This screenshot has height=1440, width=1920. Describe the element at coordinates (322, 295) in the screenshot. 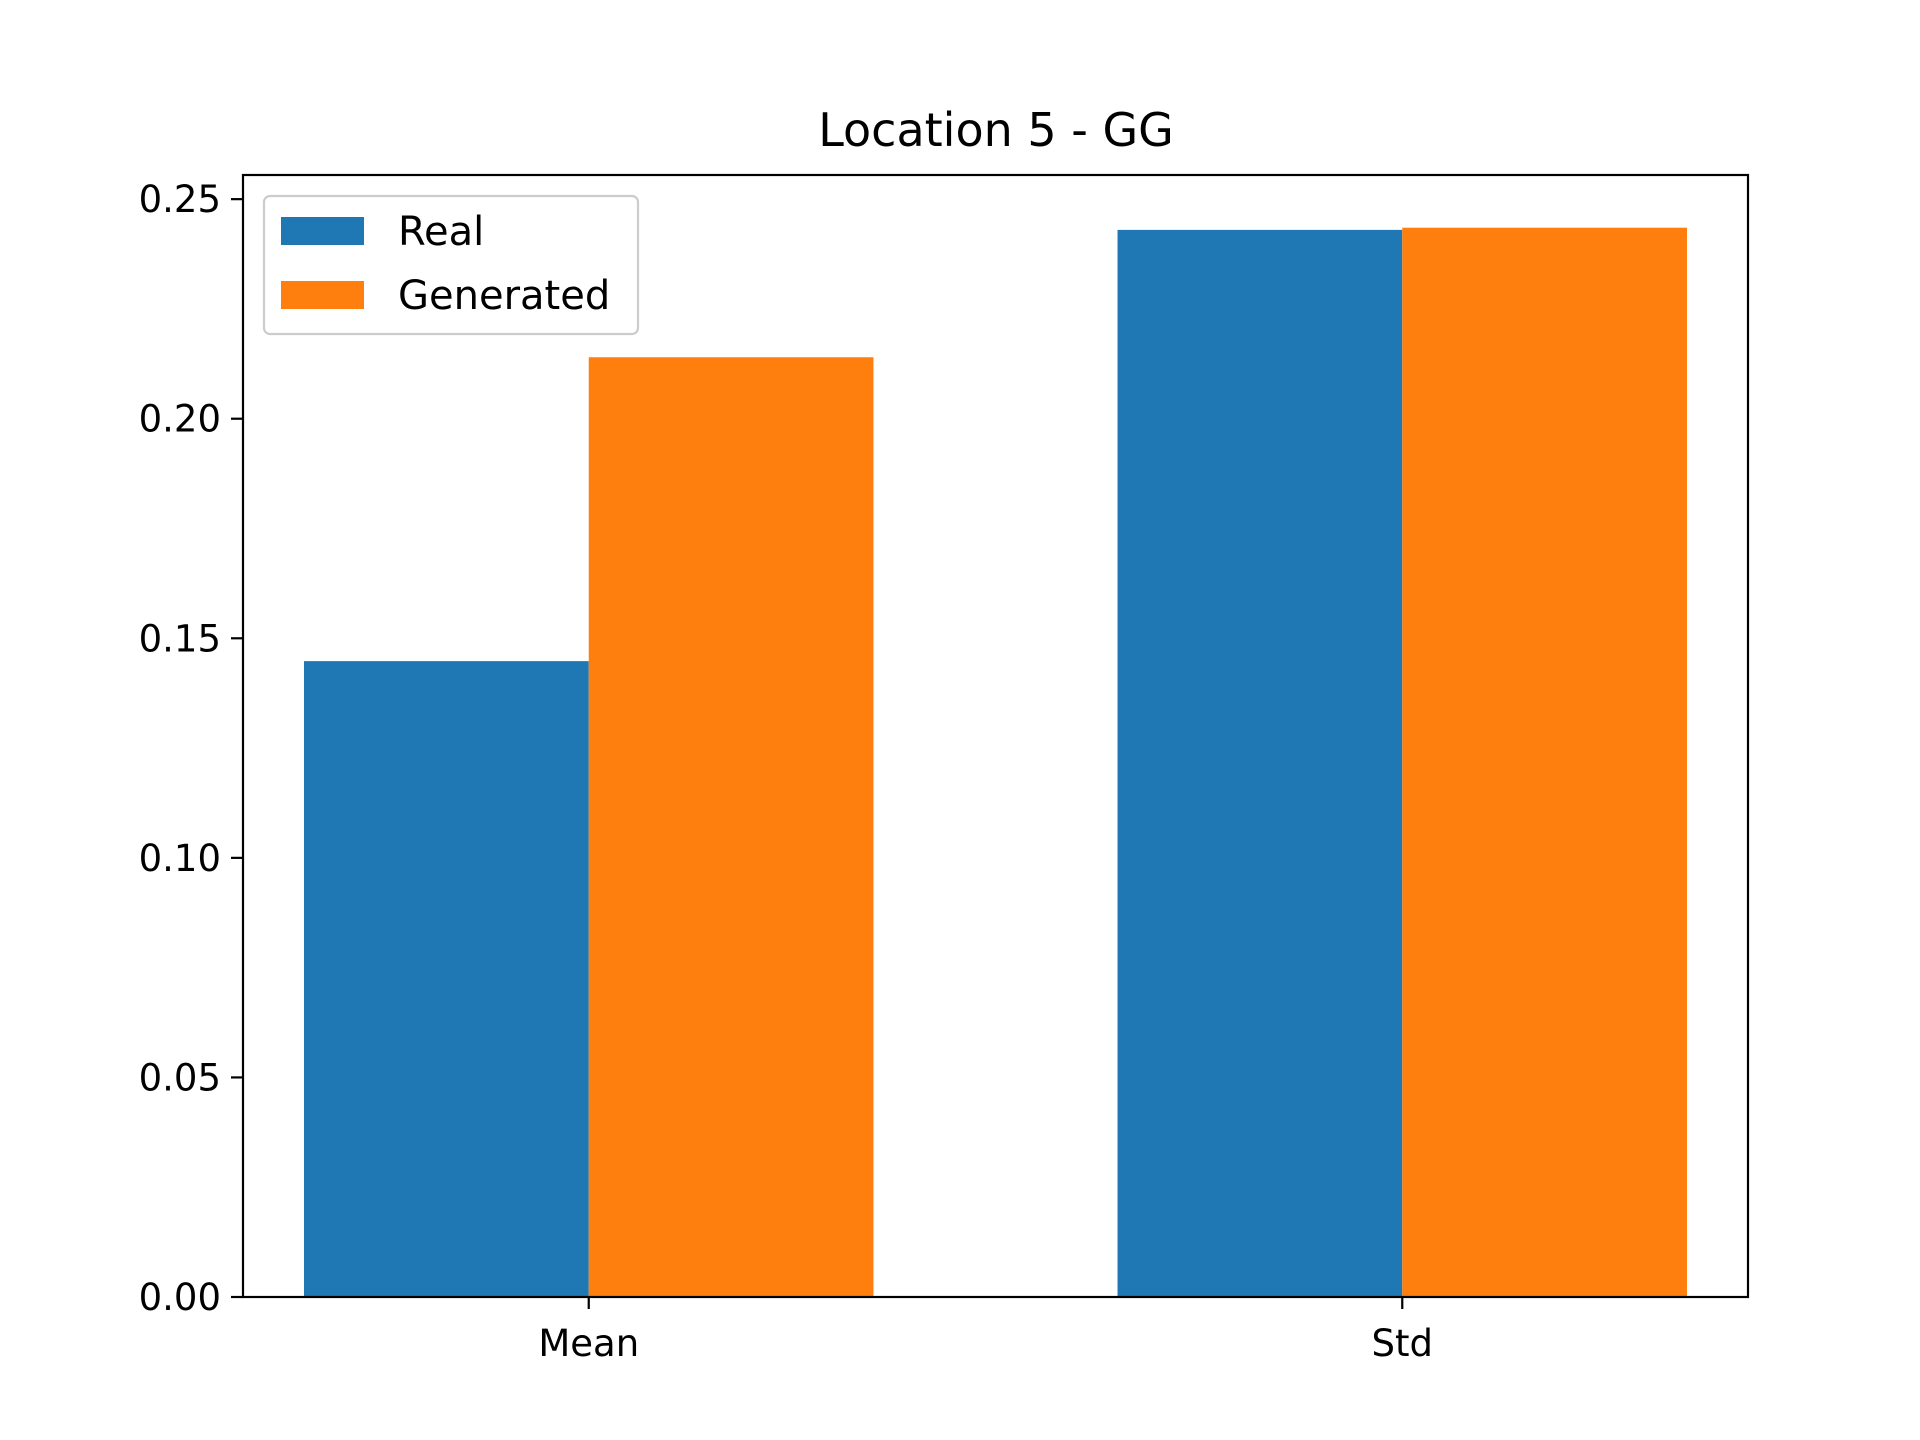

I see `legend-swatch-generated` at that location.